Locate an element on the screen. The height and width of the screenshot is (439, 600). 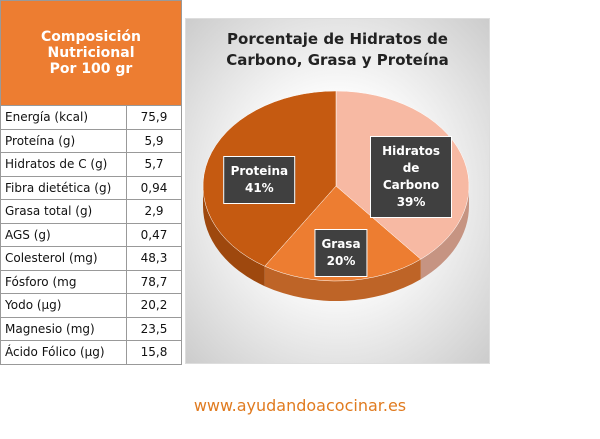
row-label: Proteína (g) is located at coordinates (63, 140).